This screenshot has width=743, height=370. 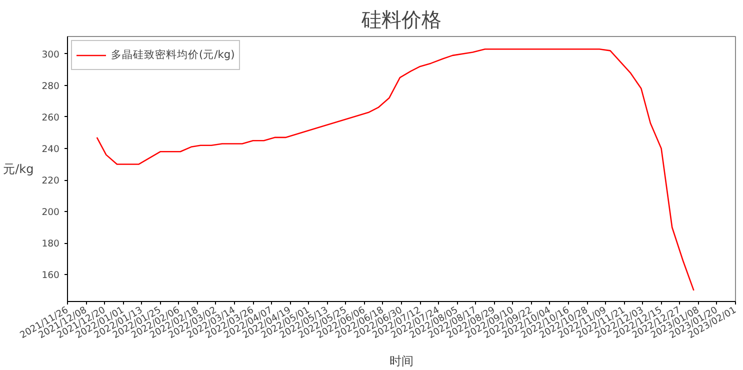 I want to click on y-tick-label: 200, so click(x=51, y=212).